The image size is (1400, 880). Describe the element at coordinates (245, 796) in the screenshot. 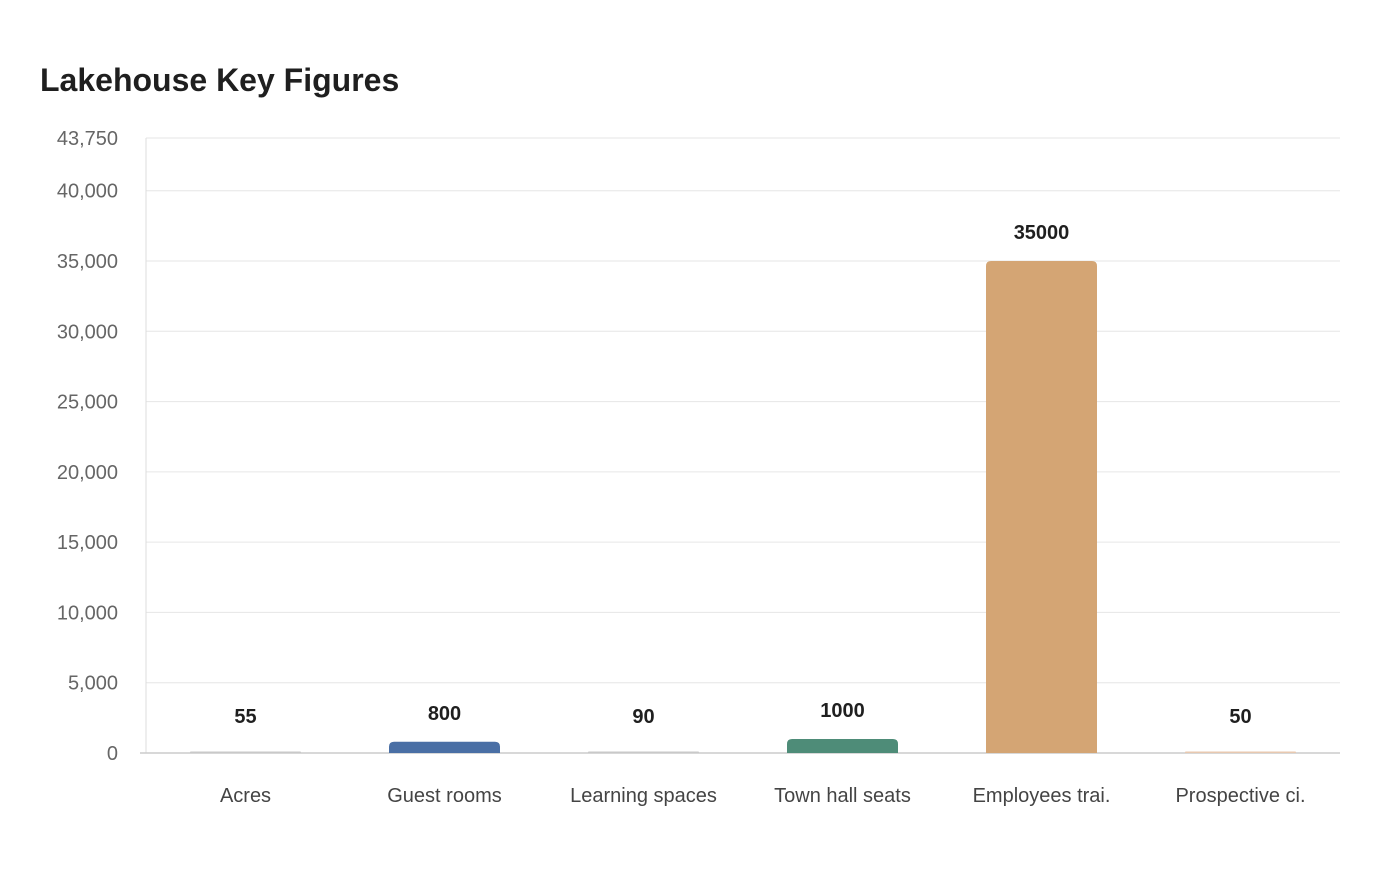

I see `x-category-label: Acres` at that location.